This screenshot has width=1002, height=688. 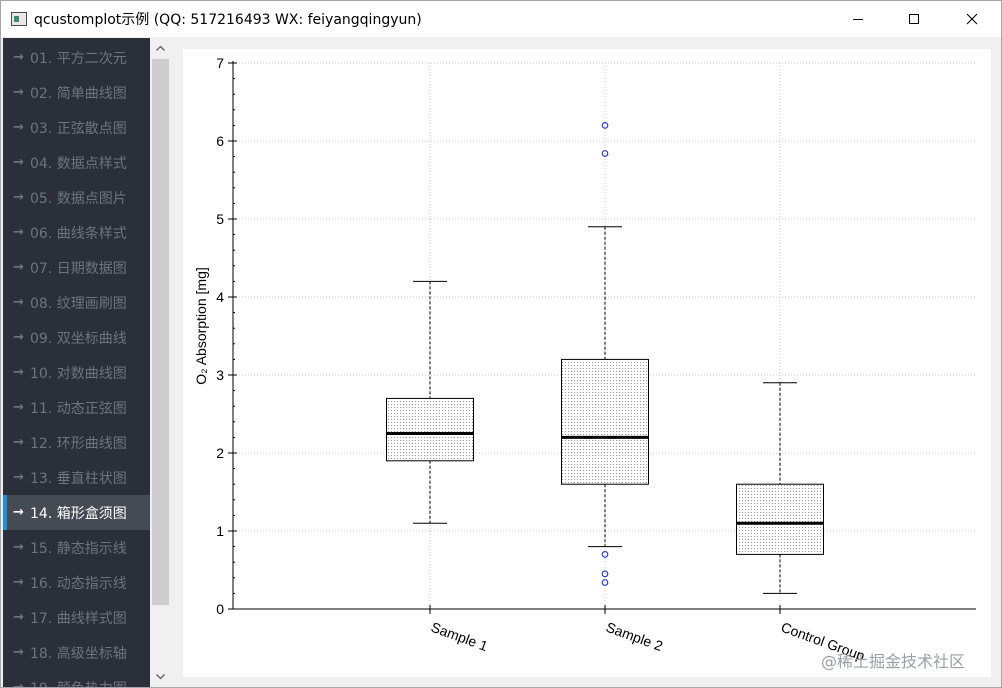 I want to click on close-button, so click(x=972, y=19).